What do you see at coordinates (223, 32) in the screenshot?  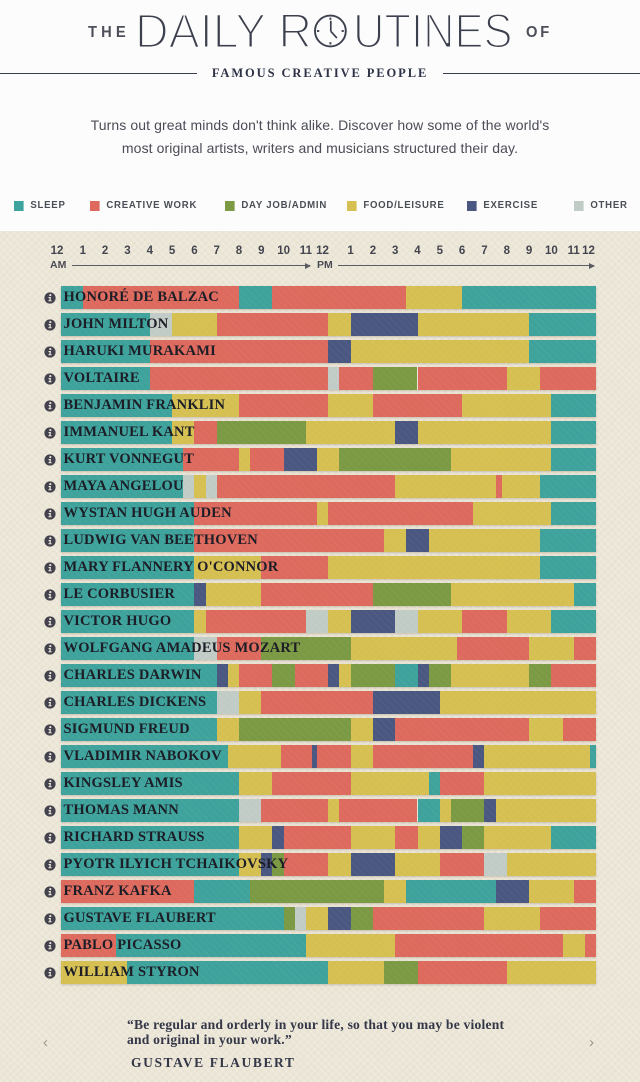 I see `svg-text: DAILY R` at bounding box center [223, 32].